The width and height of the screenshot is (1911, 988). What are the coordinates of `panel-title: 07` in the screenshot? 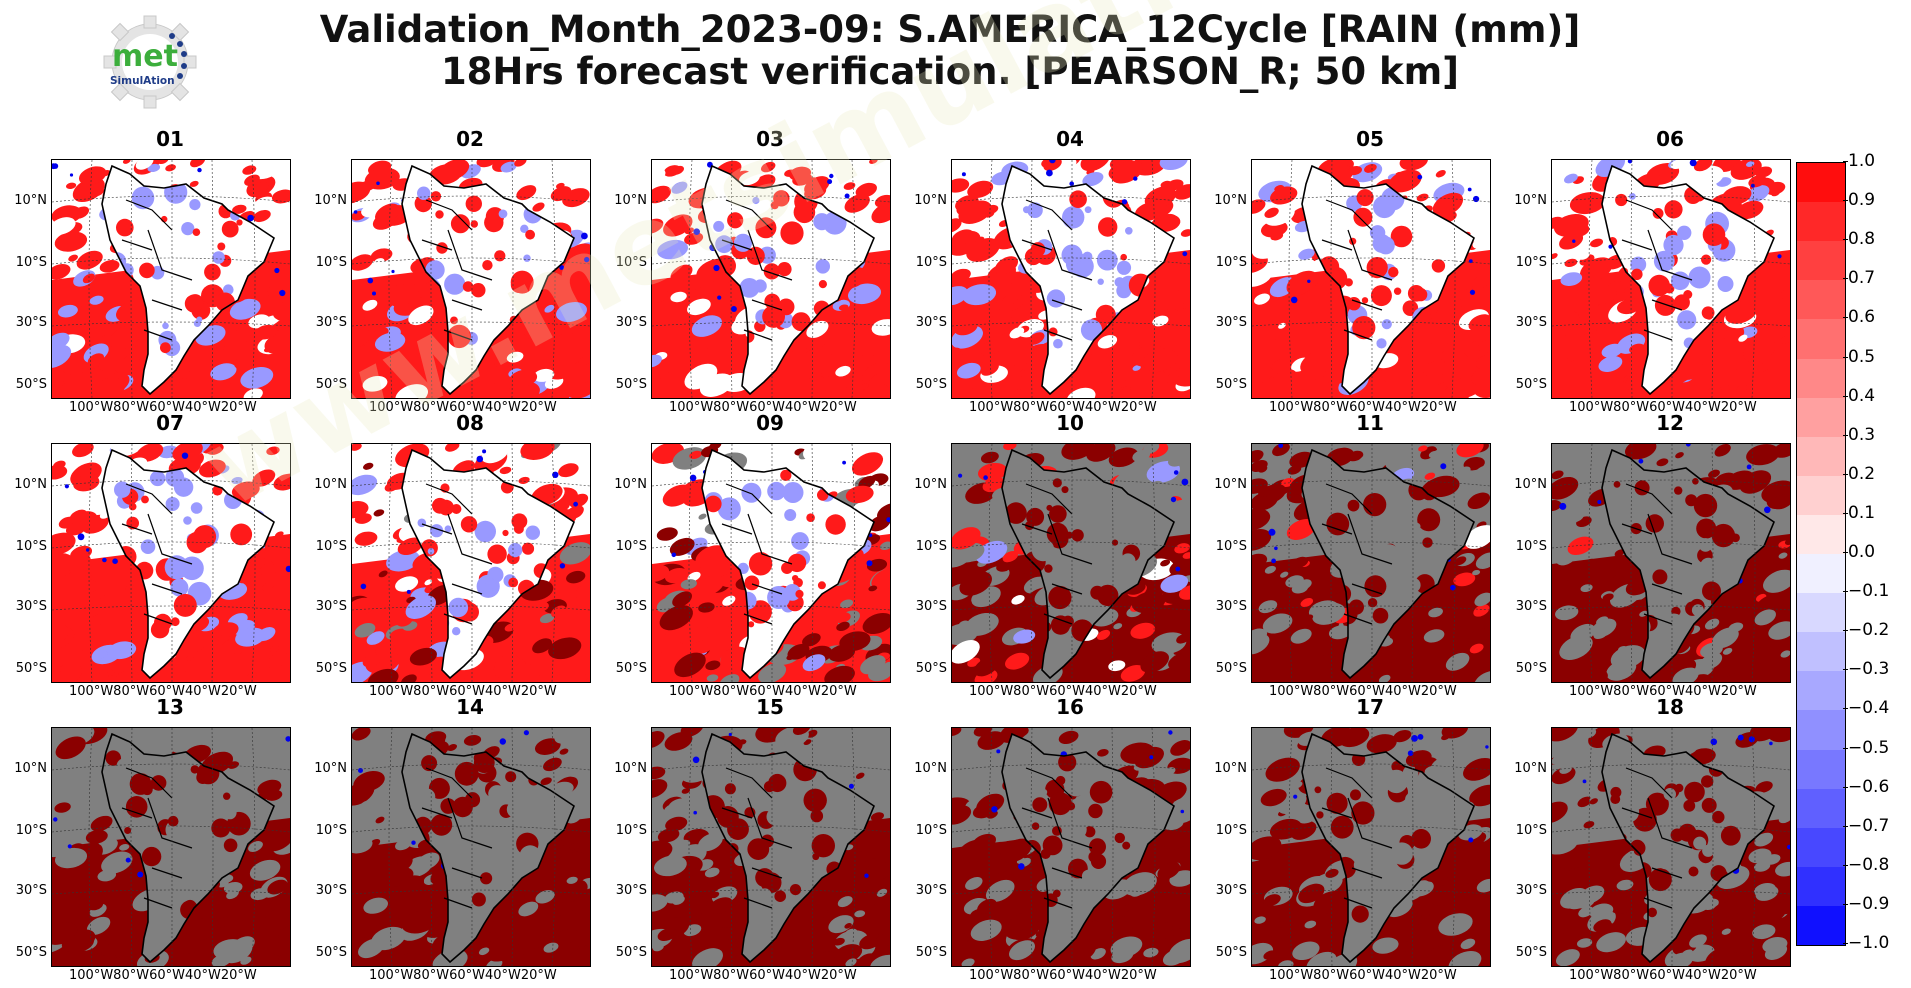 It's located at (170, 423).